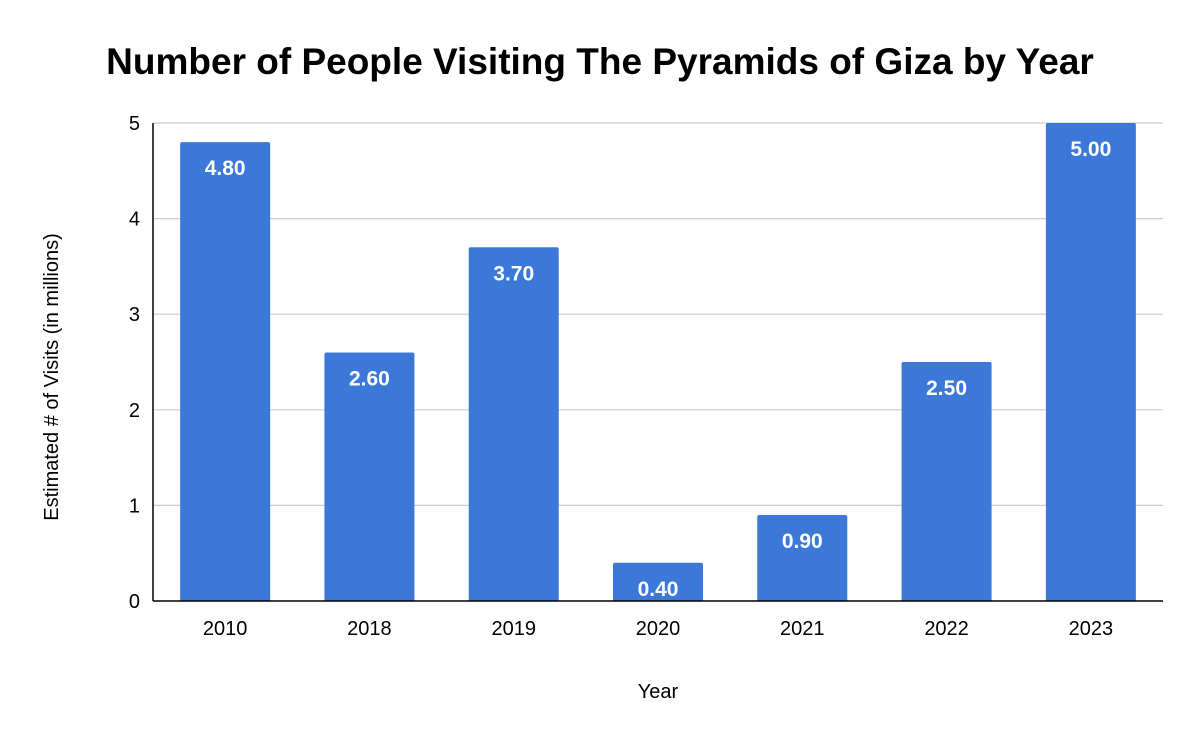 Image resolution: width=1200 pixels, height=742 pixels. What do you see at coordinates (1090, 362) in the screenshot?
I see `bar-2023` at bounding box center [1090, 362].